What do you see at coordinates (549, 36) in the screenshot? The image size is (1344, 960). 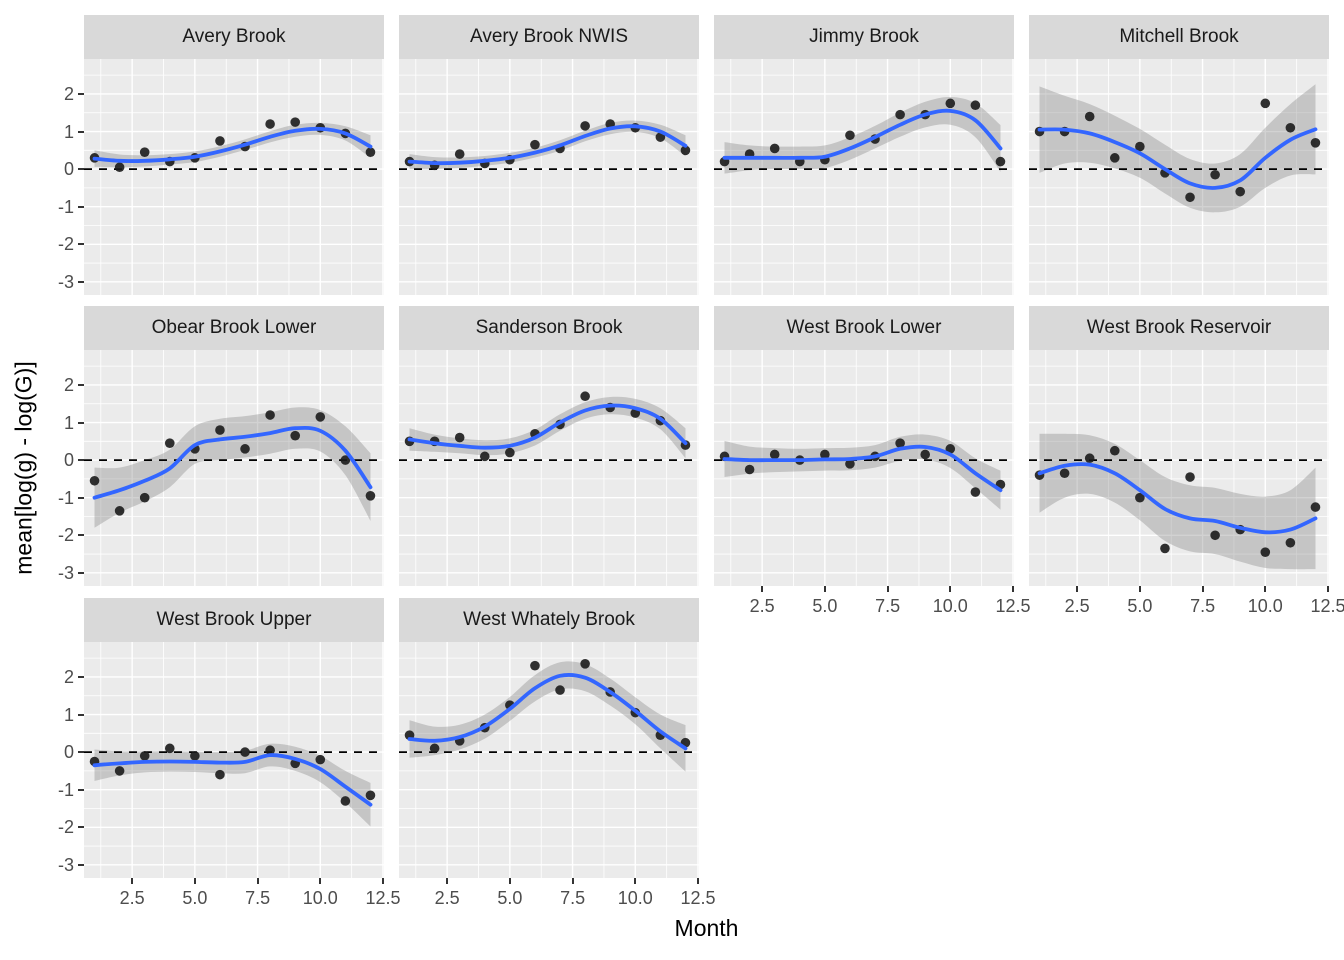 I see `facet-title: Avery Brook NWIS` at bounding box center [549, 36].